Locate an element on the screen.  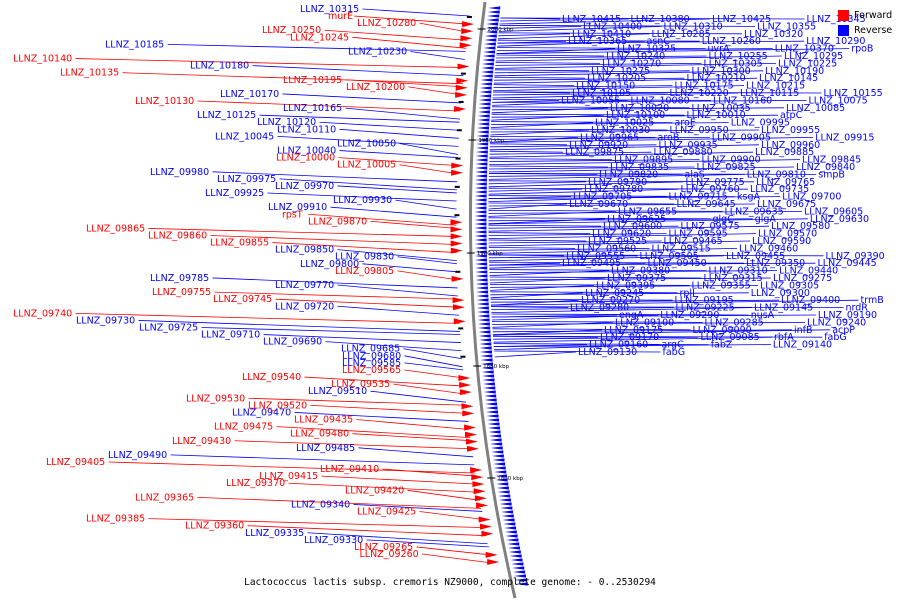
gene-label-left: LLNZ_09830 is located at coordinates (364, 257).